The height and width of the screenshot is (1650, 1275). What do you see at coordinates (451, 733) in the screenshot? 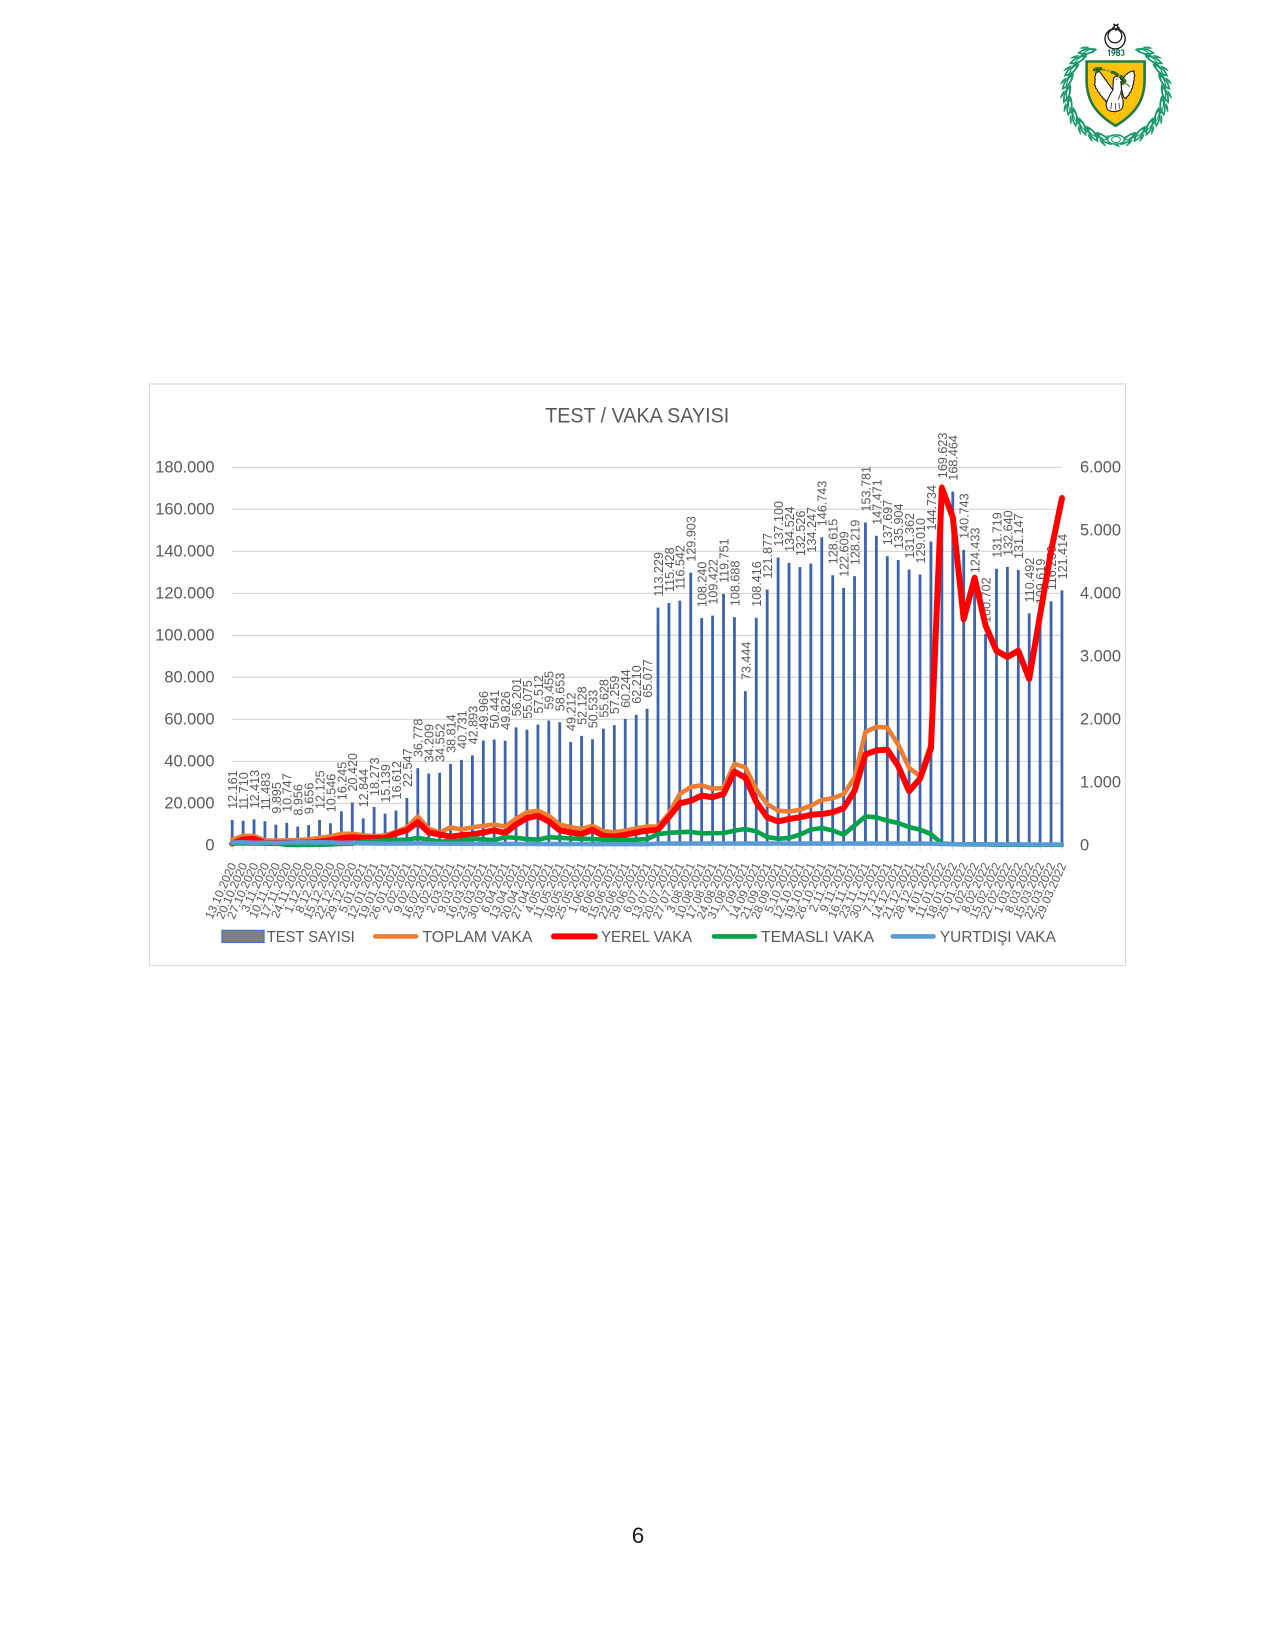
I see `svg-text: 38.814` at bounding box center [451, 733].